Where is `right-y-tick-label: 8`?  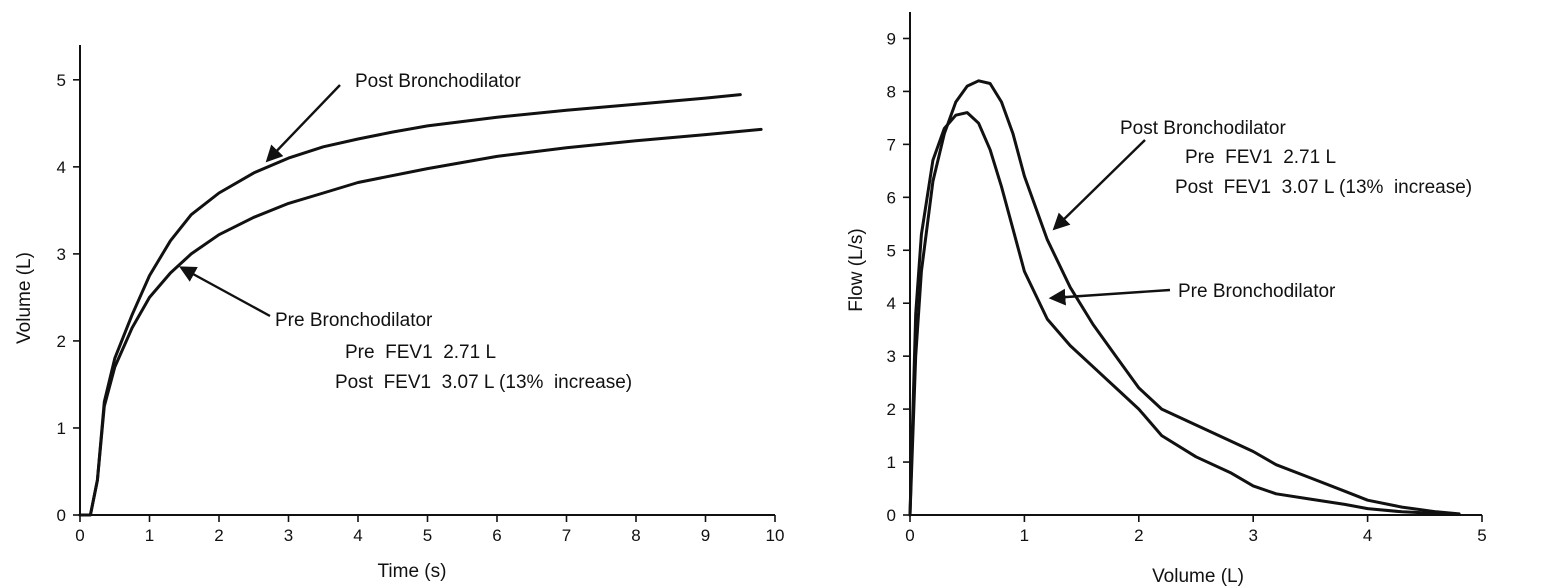
right-y-tick-label: 8 is located at coordinates (891, 91).